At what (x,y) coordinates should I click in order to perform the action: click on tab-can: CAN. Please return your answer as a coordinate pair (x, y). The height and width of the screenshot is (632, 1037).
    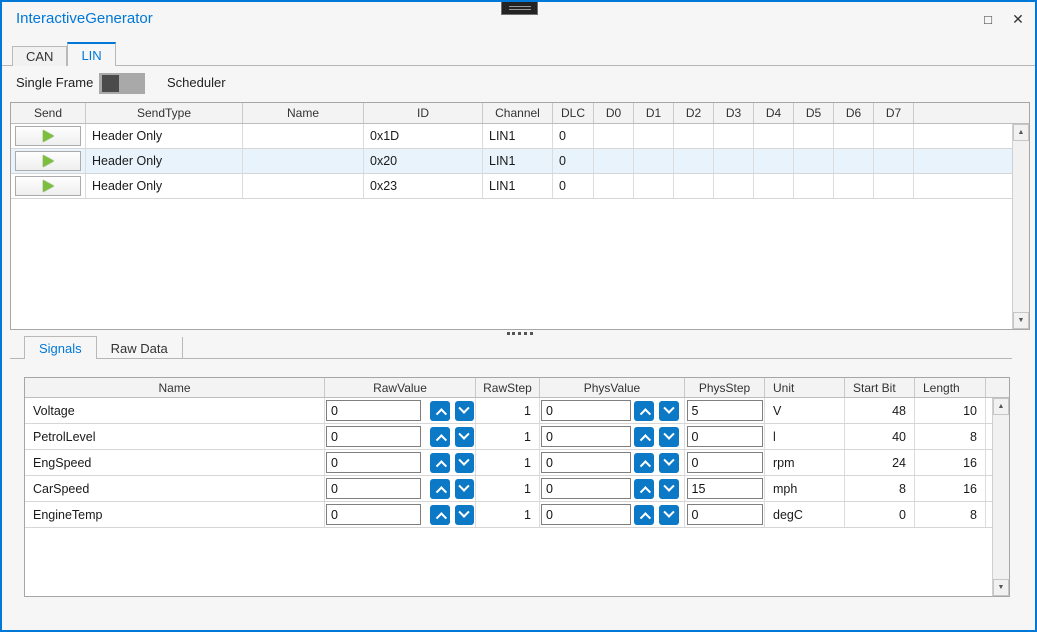
    Looking at the image, I should click on (40, 56).